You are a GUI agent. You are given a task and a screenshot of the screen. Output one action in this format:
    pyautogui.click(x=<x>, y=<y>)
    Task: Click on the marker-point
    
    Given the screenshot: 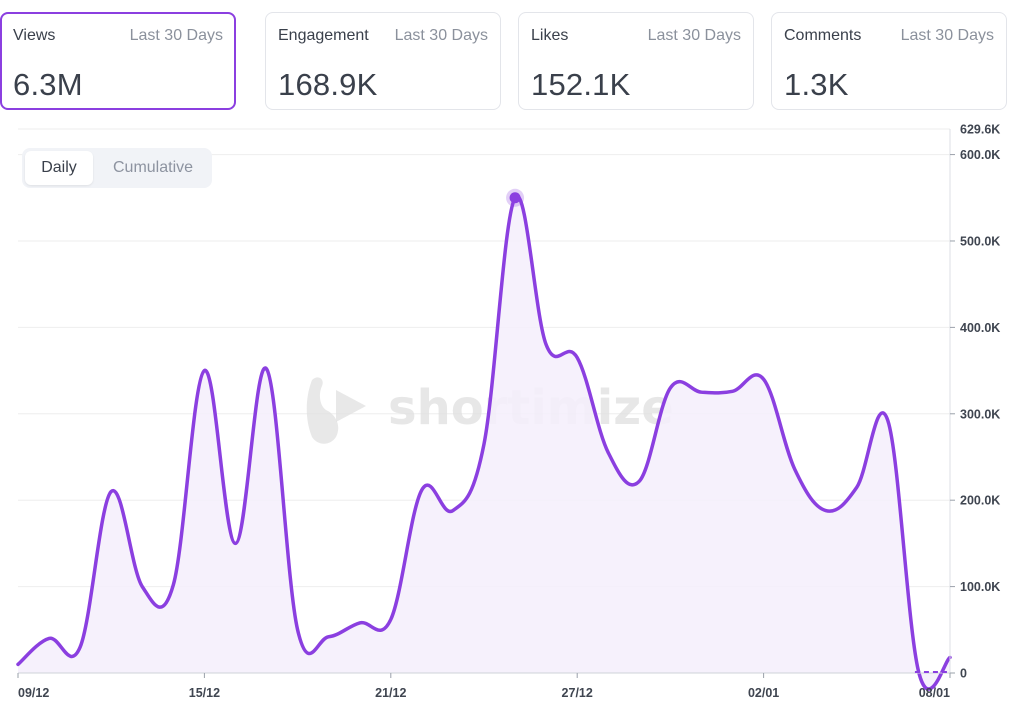 What is the action you would take?
    pyautogui.click(x=515, y=198)
    